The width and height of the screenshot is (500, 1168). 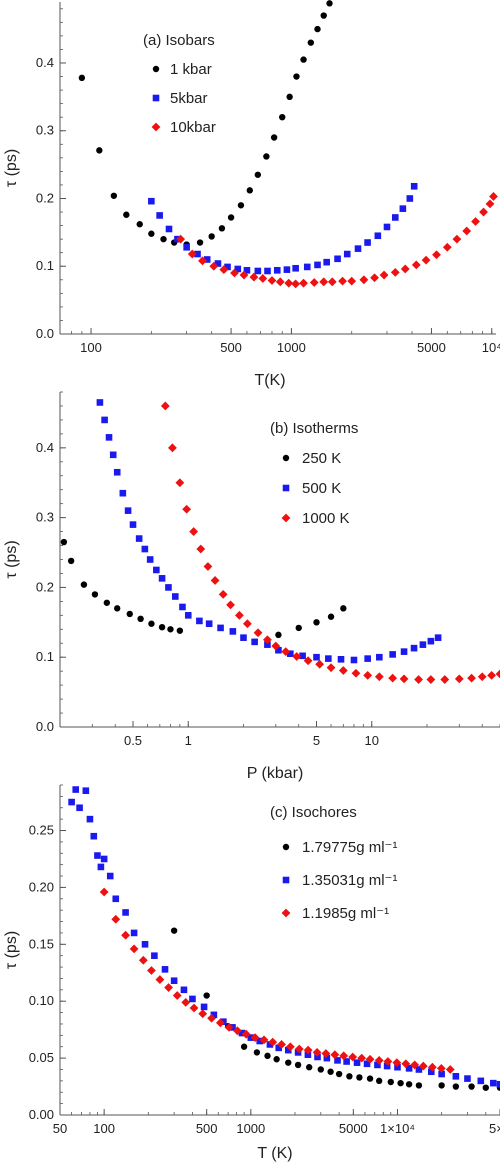 I want to click on y-tick-label: 0.15, so click(x=41, y=943).